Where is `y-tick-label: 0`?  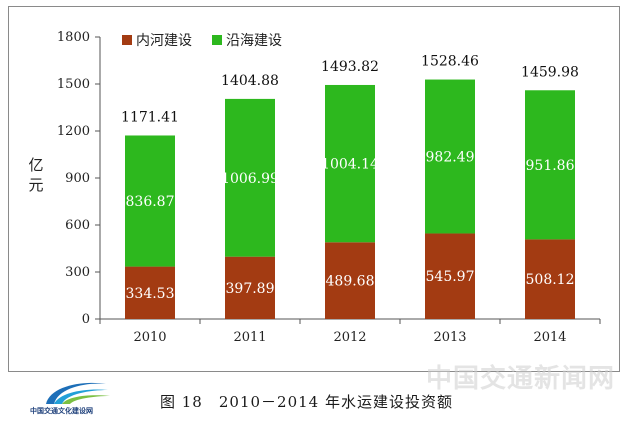
y-tick-label: 0 is located at coordinates (86, 319).